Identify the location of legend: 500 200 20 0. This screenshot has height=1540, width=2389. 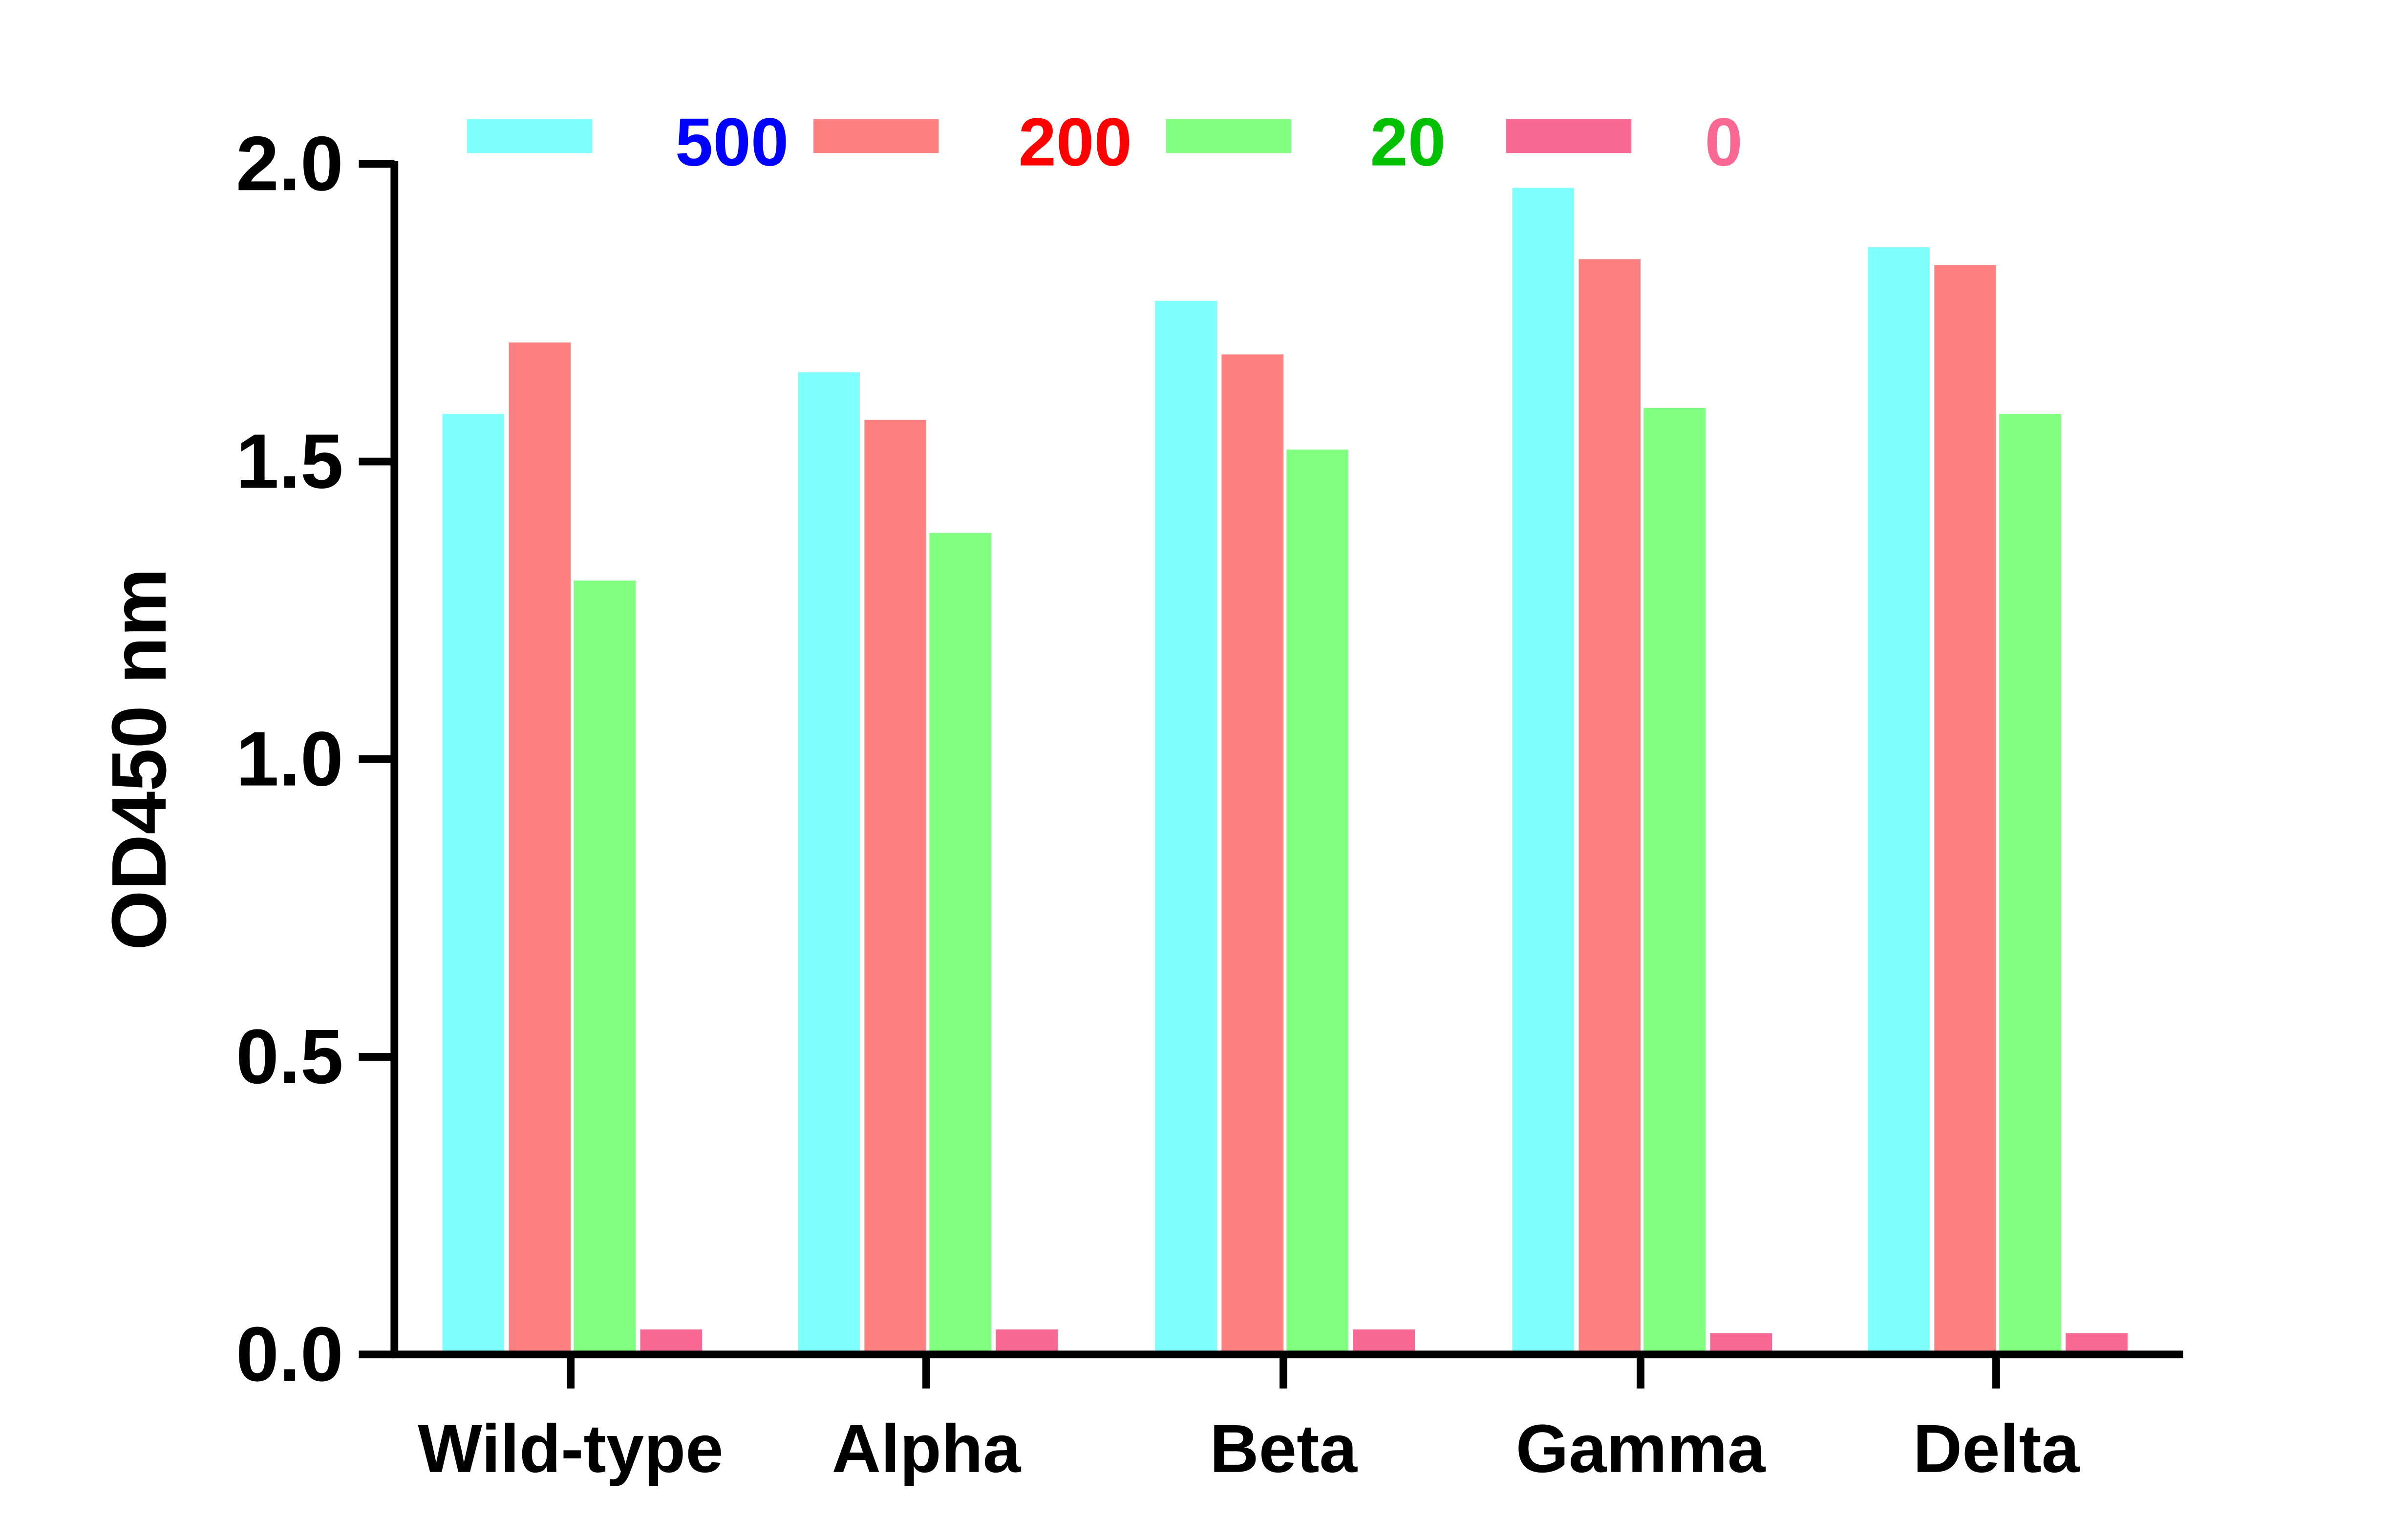
(1105, 142).